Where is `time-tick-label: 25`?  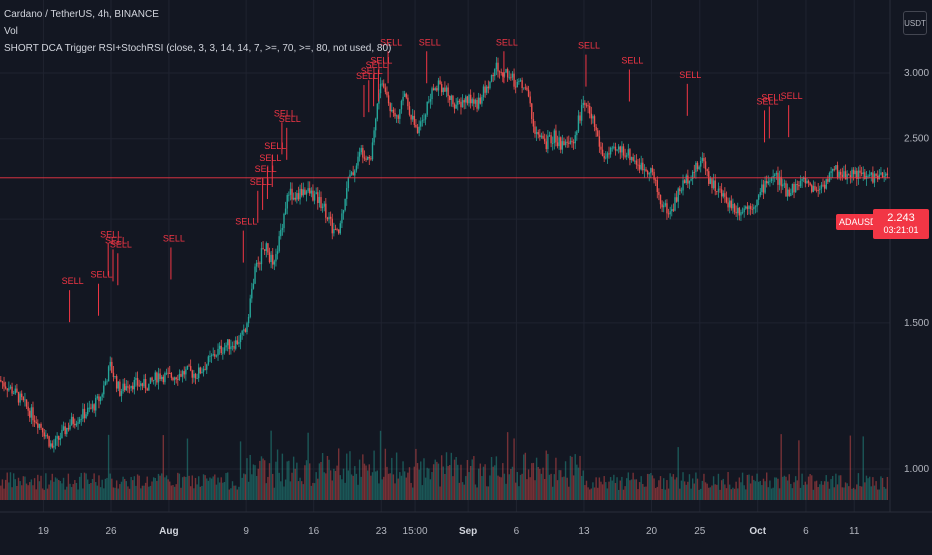
time-tick-label: 25 is located at coordinates (700, 531).